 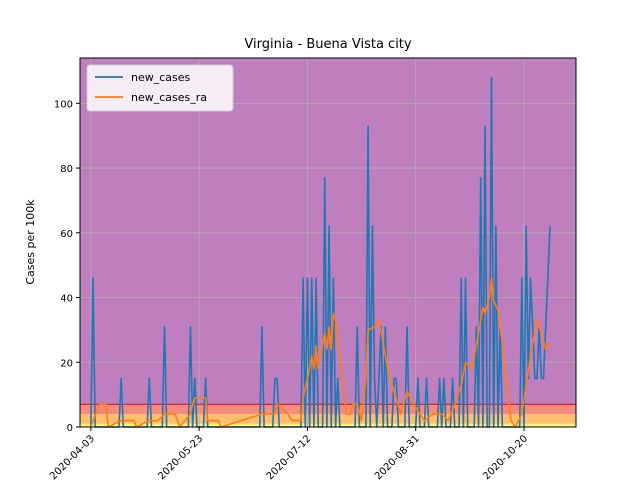 What do you see at coordinates (505, 456) in the screenshot?
I see `x-tick-label-4: 2020-10-20` at bounding box center [505, 456].